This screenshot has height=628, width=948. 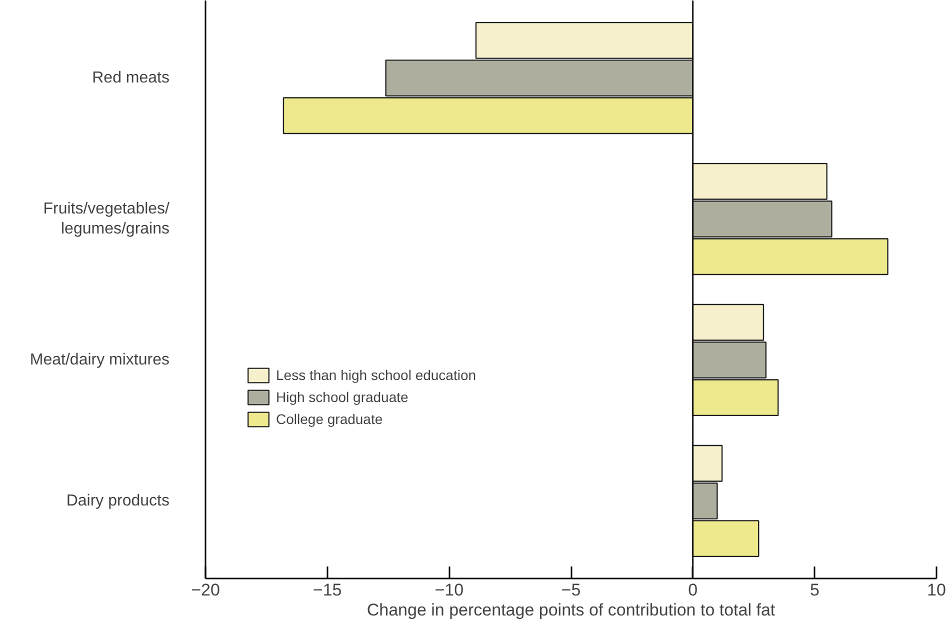 I want to click on x-tick-label: 10, so click(x=936, y=590).